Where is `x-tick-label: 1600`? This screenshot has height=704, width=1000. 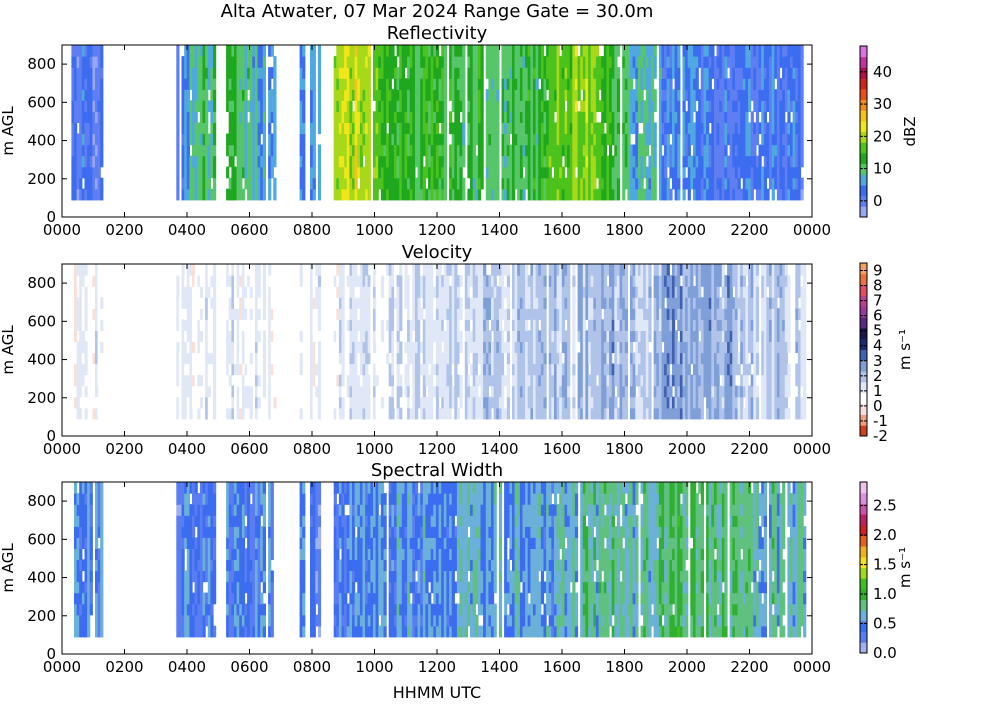 x-tick-label: 1600 is located at coordinates (562, 230).